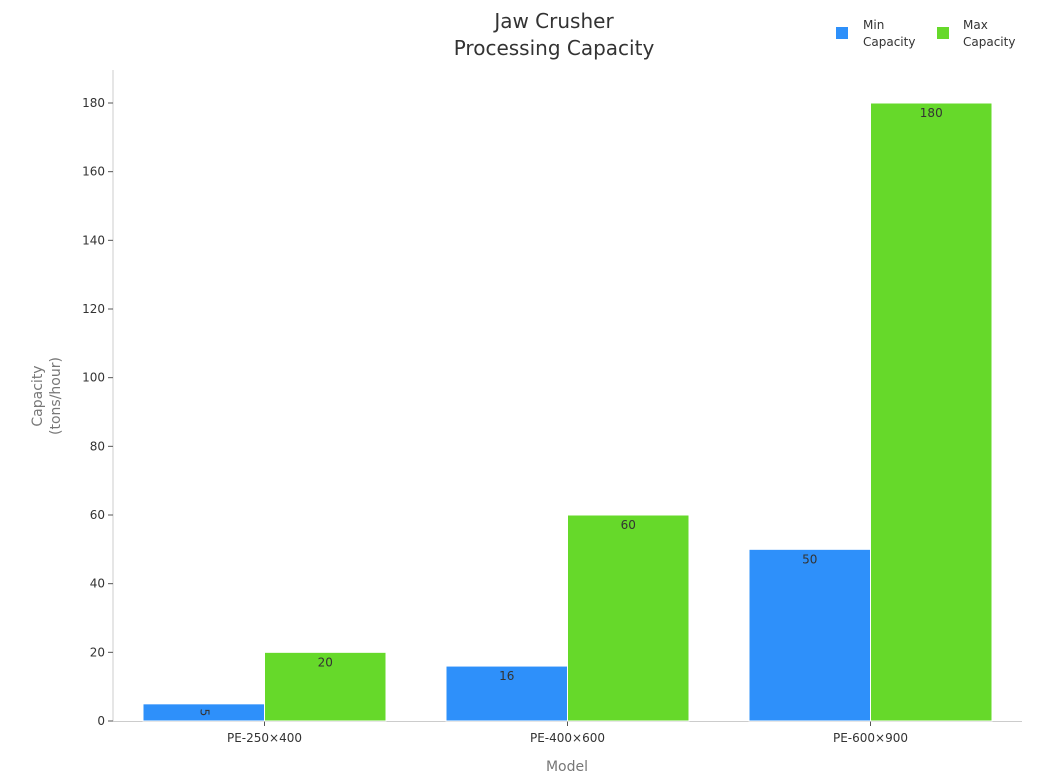  What do you see at coordinates (93, 378) in the screenshot?
I see `y-tick-label: 100` at bounding box center [93, 378].